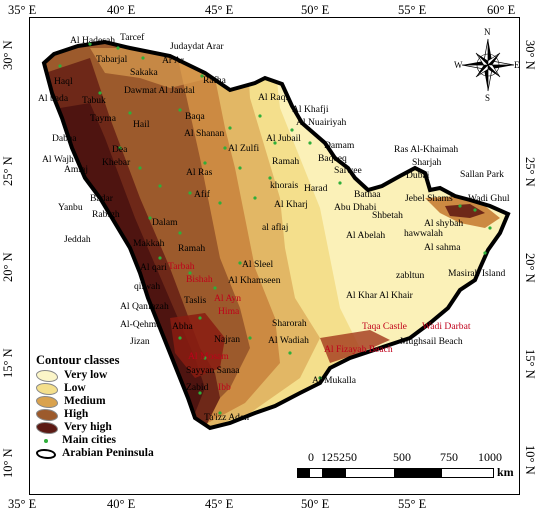 The image size is (550, 515). I want to click on legend-label: Medium, so click(85, 401).